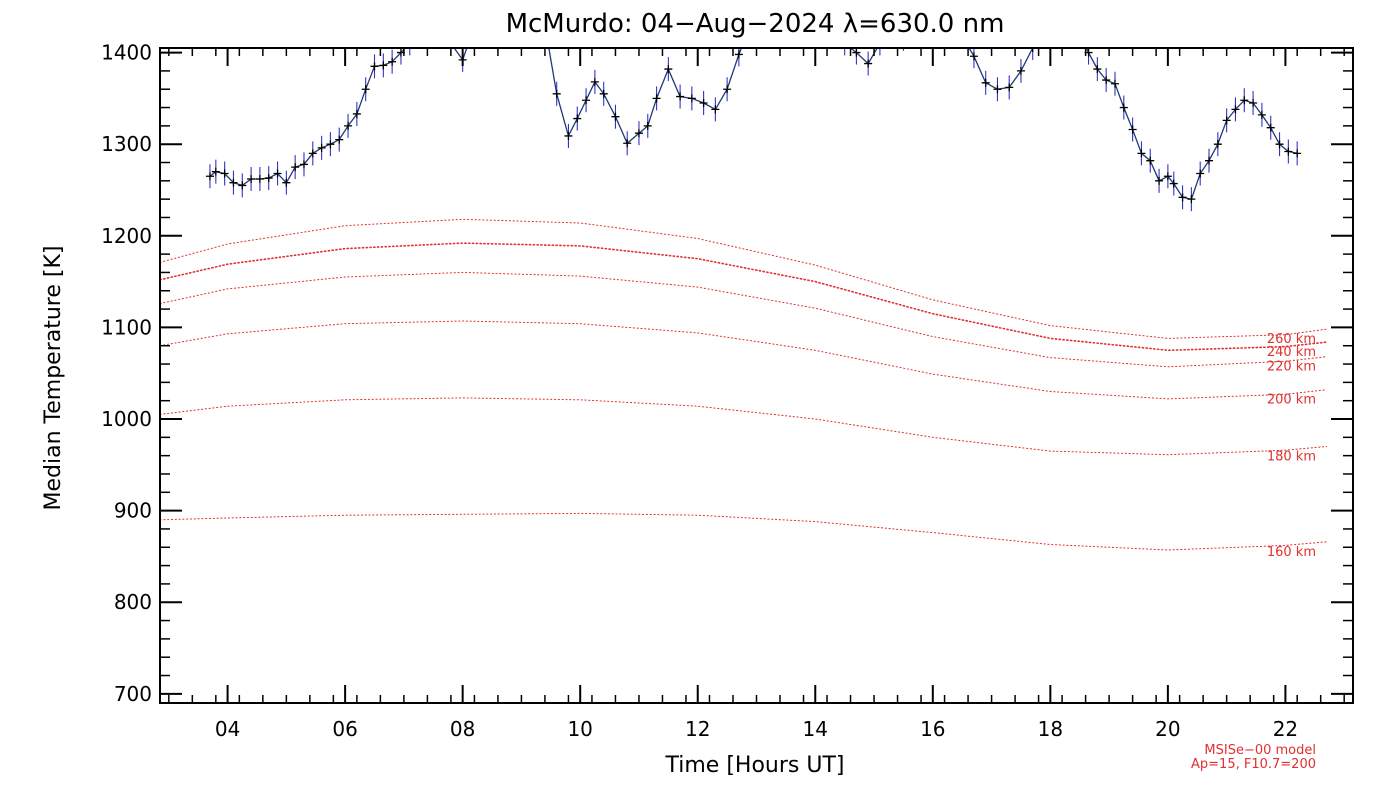 Image resolution: width=1400 pixels, height=800 pixels. Describe the element at coordinates (1291, 339) in the screenshot. I see `model-label-260-km: 260 km` at that location.